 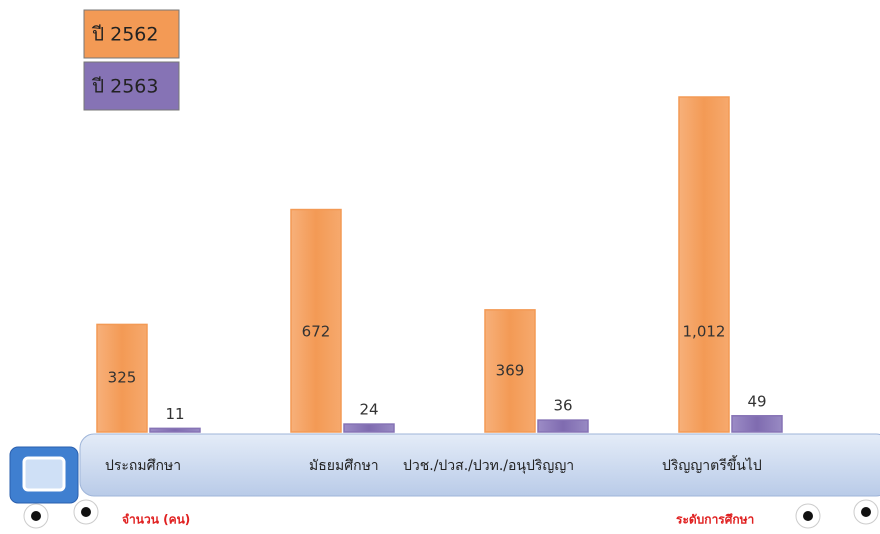 I want to click on legend-label: ปี 2563, so click(x=124, y=87).